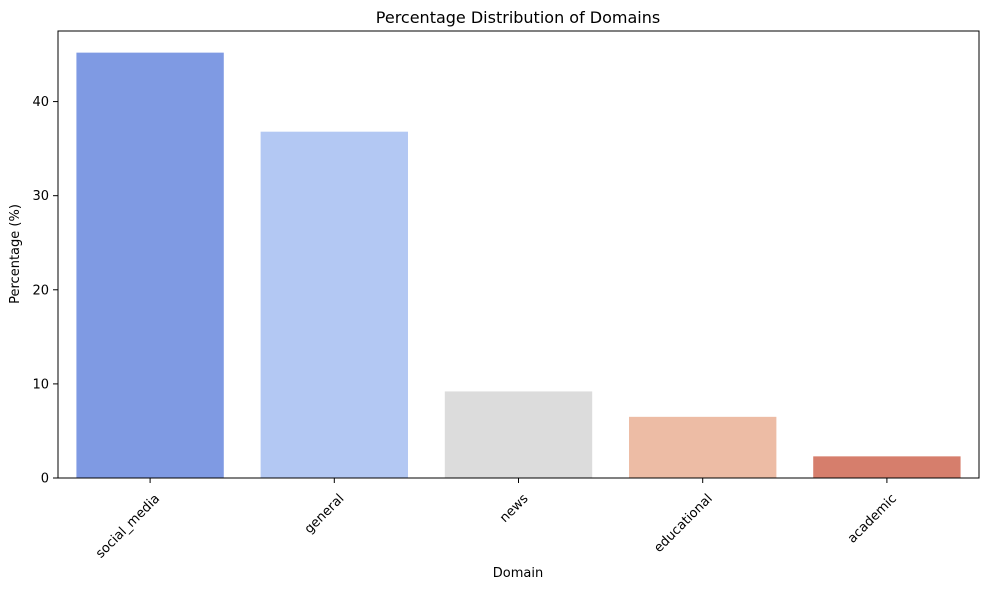 The width and height of the screenshot is (989, 590). Describe the element at coordinates (518, 434) in the screenshot. I see `bar-news` at that location.